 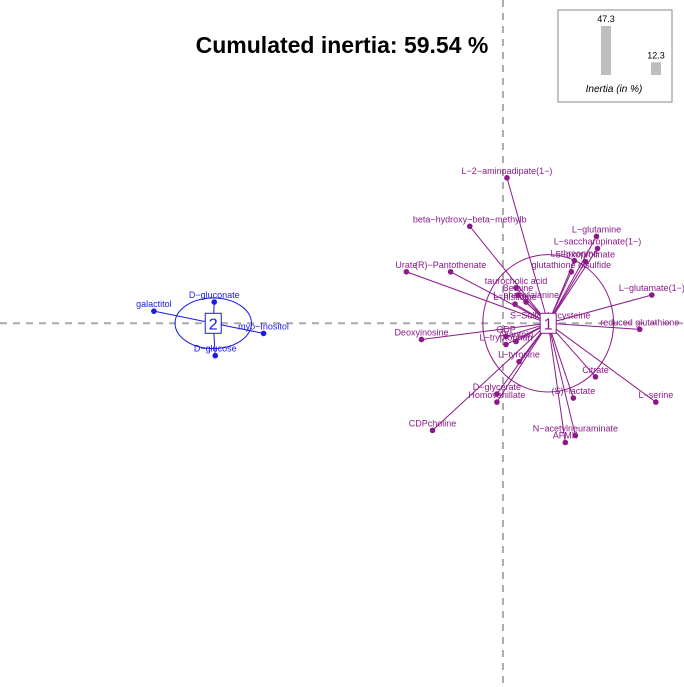 What do you see at coordinates (614, 89) in the screenshot?
I see `inertia-axis-label: Inertia (in %)` at bounding box center [614, 89].